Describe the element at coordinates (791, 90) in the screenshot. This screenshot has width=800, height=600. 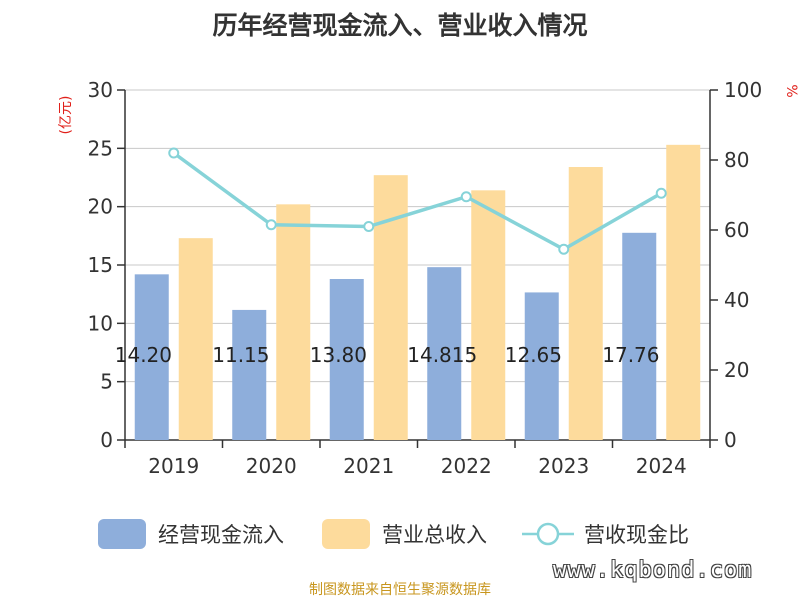
I see `y-right-axis-label: %` at that location.